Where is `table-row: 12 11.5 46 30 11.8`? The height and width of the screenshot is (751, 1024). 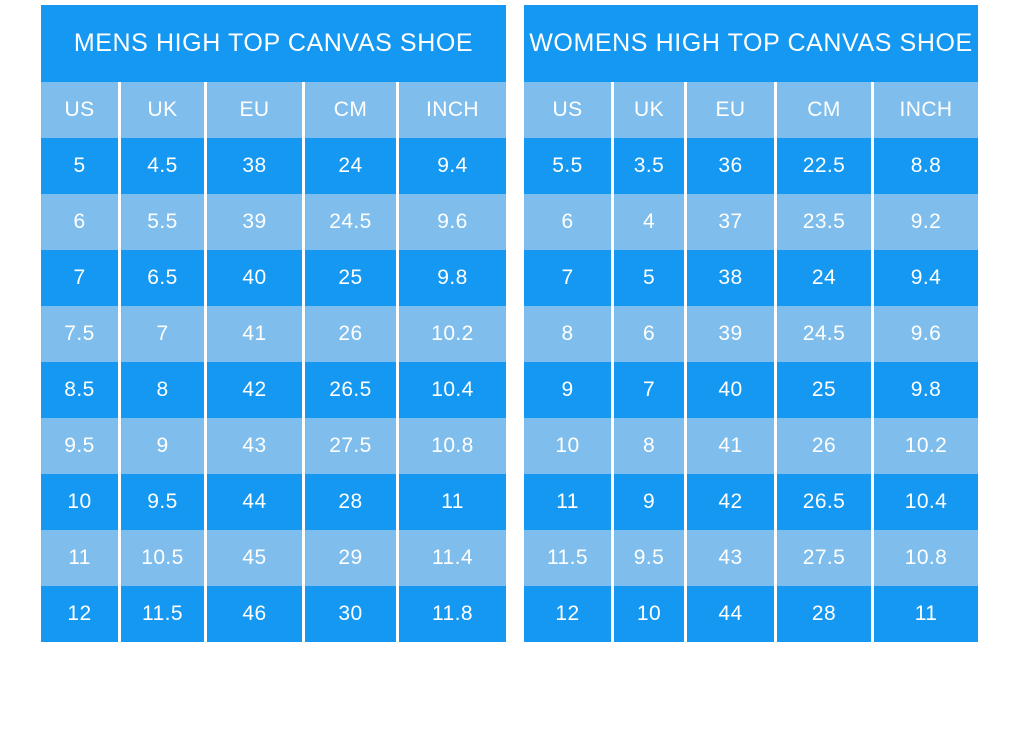
table-row: 12 11.5 46 30 11.8 is located at coordinates (273, 614).